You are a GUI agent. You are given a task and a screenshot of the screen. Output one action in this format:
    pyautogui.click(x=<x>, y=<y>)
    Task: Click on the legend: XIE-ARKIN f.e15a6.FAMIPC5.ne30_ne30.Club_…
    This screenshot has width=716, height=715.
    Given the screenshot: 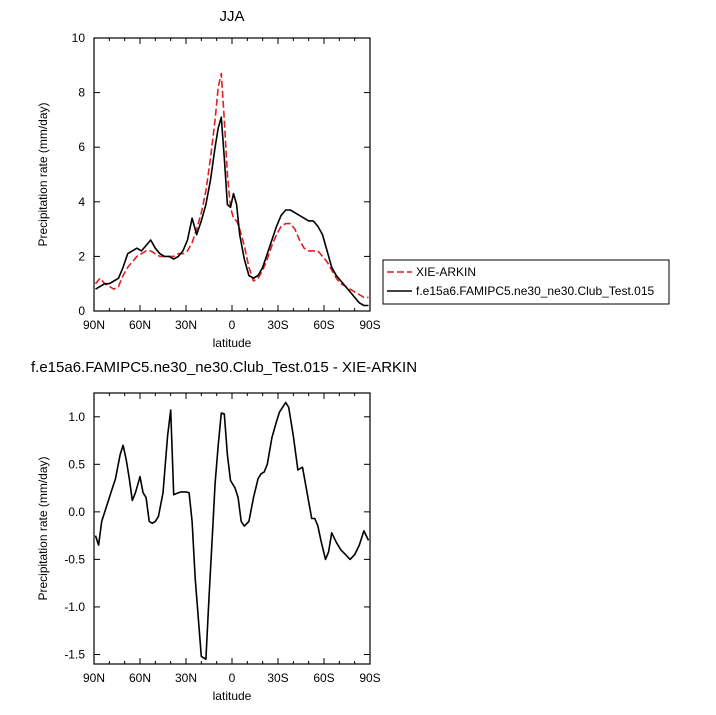 What is the action you would take?
    pyautogui.click(x=526, y=282)
    